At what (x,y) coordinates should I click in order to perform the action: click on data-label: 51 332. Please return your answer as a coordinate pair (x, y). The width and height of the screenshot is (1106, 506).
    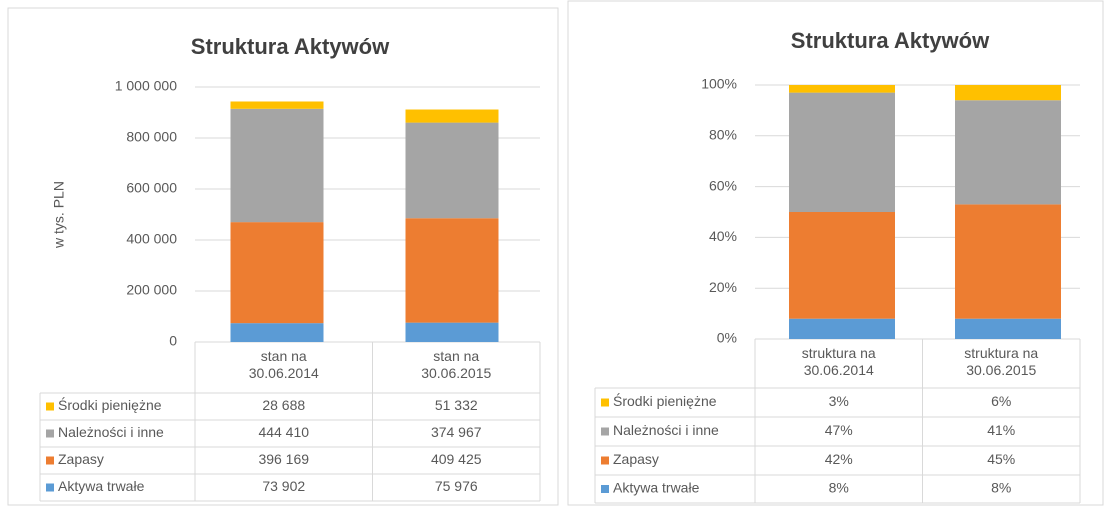
    Looking at the image, I should click on (456, 405).